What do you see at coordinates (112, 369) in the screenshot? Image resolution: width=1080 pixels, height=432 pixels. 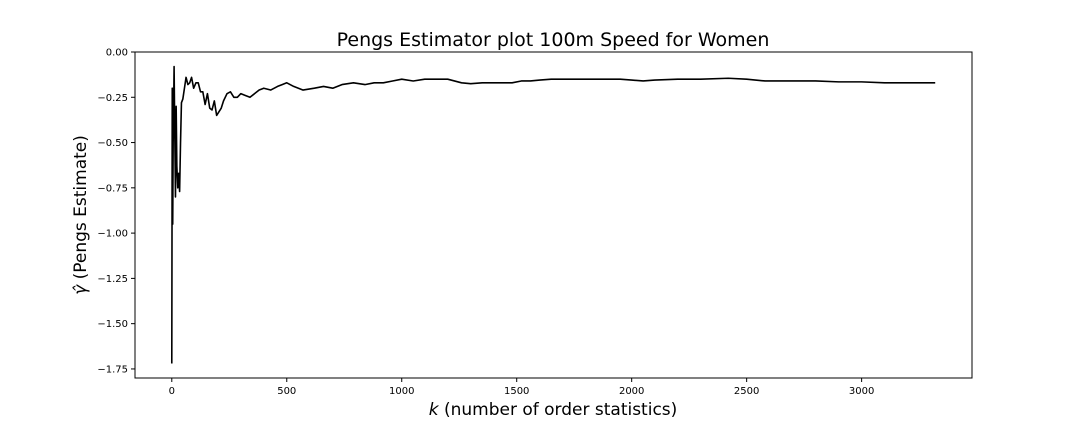 I see `y-tick-label: −1.75` at bounding box center [112, 369].